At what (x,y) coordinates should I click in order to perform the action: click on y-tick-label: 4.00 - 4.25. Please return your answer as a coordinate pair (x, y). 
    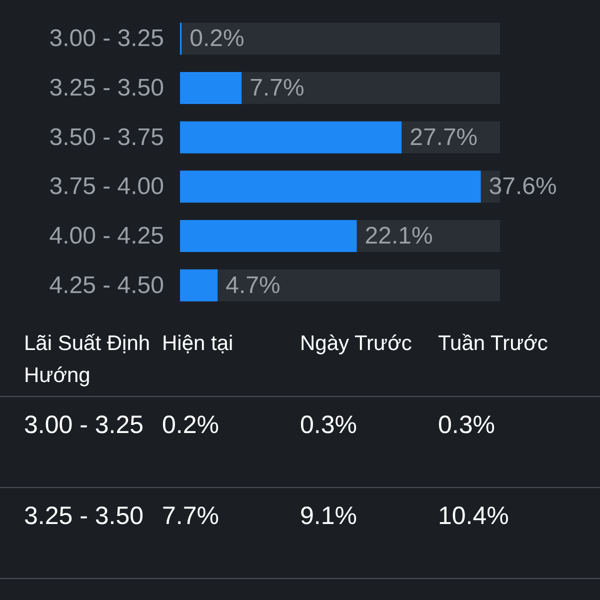
    Looking at the image, I should click on (106, 236).